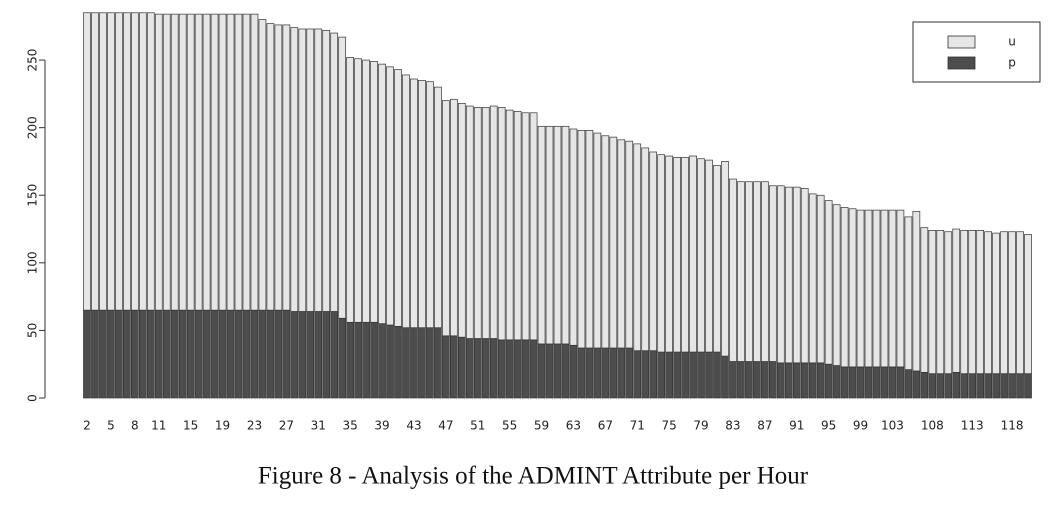 The height and width of the screenshot is (509, 1059). Describe the element at coordinates (1012, 63) in the screenshot. I see `legend-label: p` at that location.